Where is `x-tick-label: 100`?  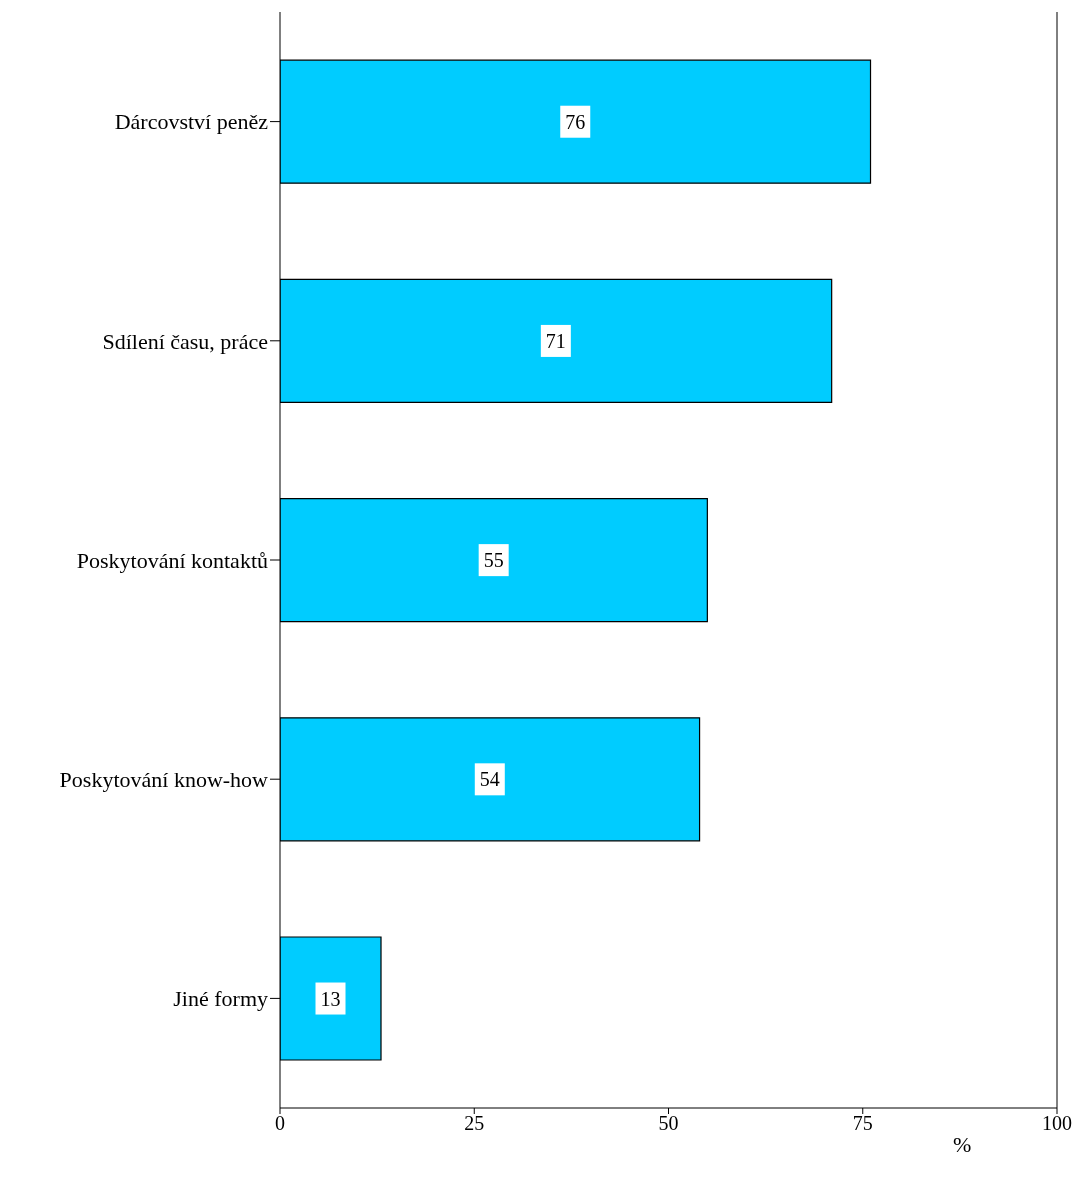
x-tick-label: 100 is located at coordinates (1057, 1123).